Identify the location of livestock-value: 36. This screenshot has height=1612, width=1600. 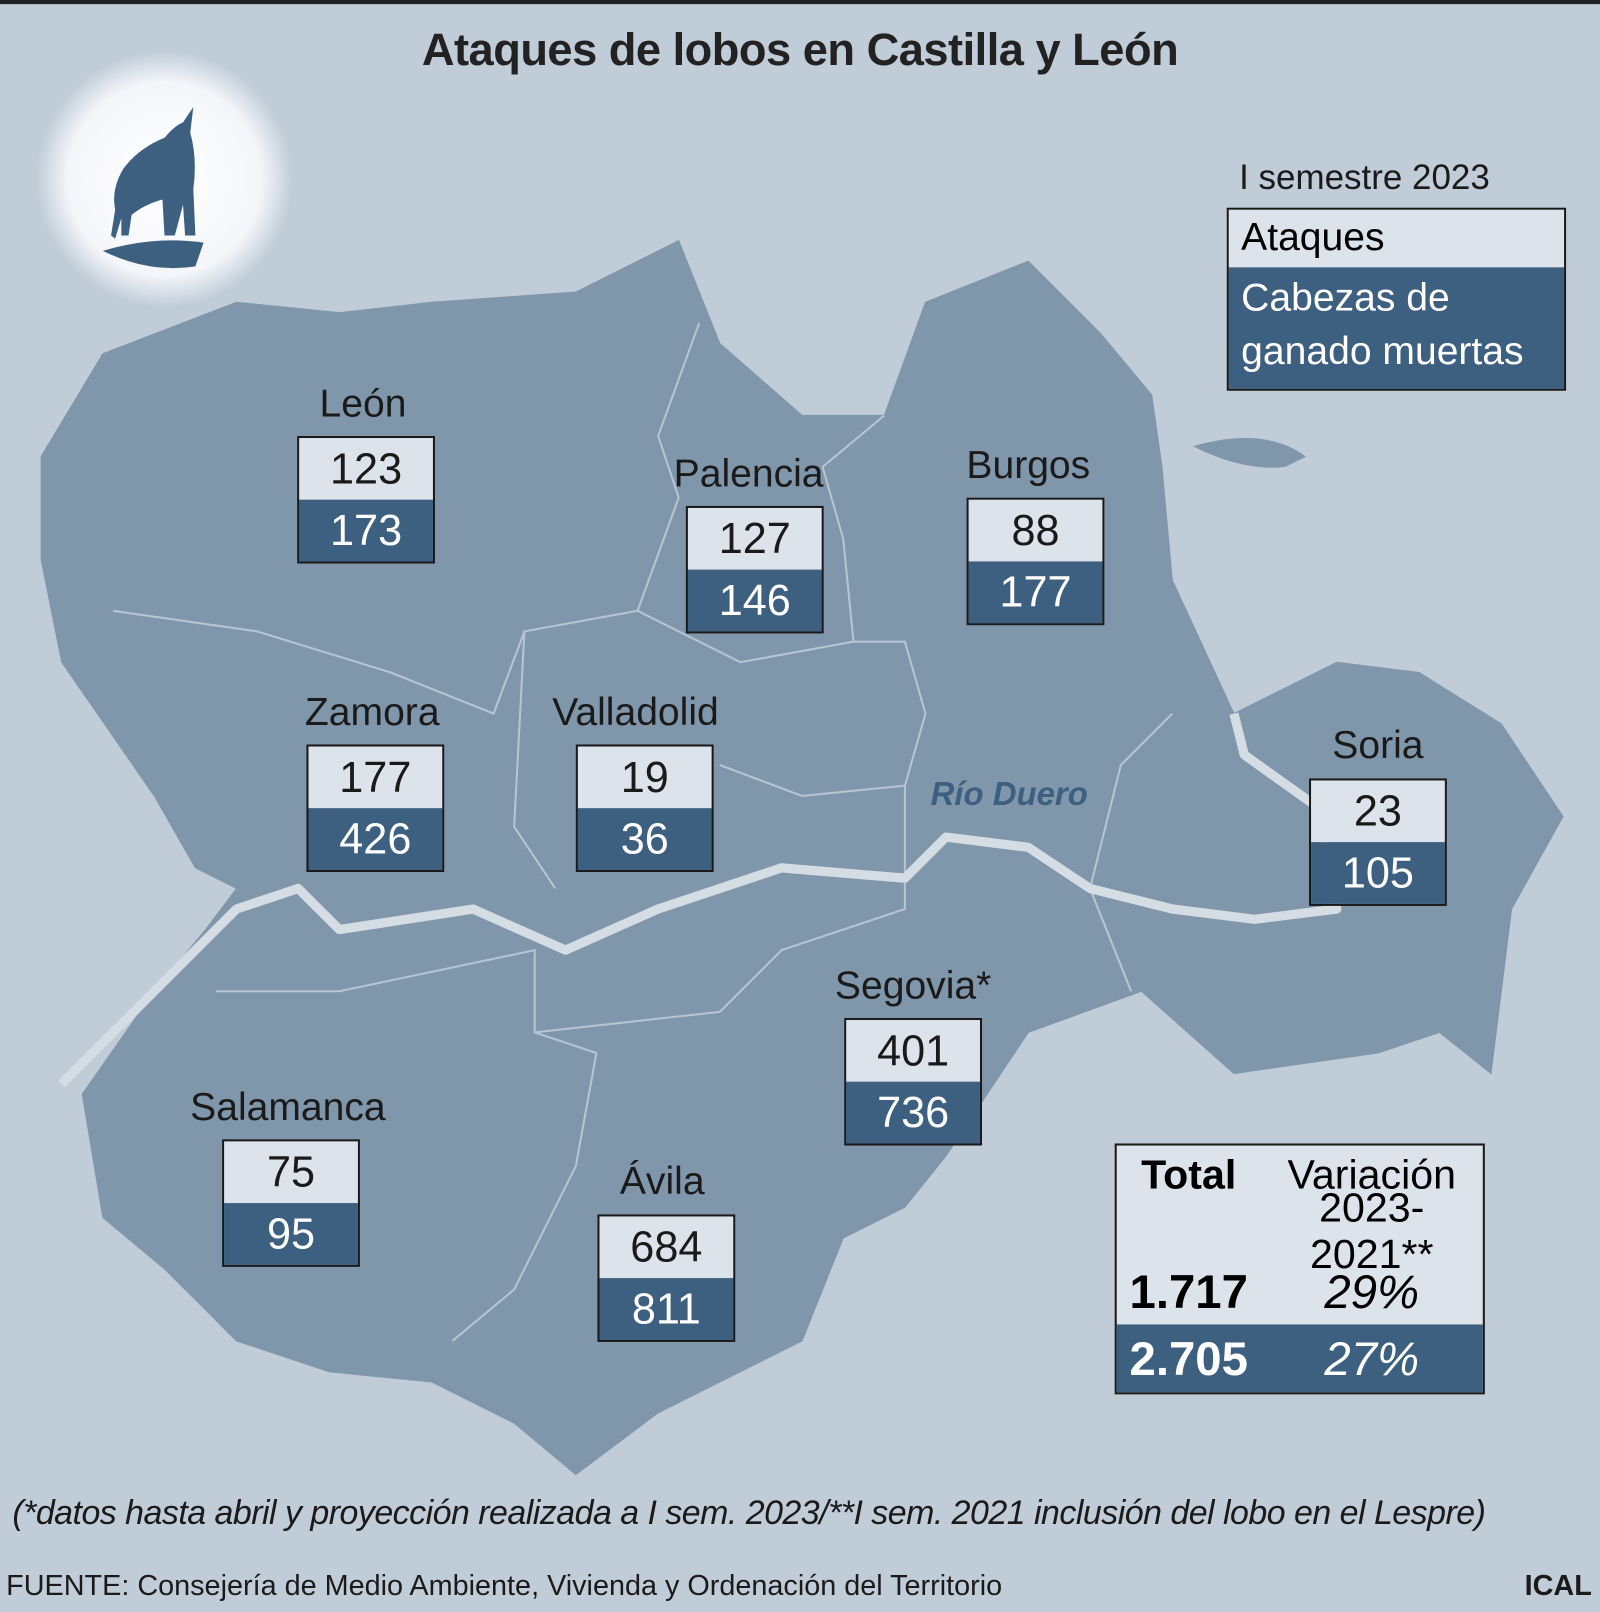
(644, 839).